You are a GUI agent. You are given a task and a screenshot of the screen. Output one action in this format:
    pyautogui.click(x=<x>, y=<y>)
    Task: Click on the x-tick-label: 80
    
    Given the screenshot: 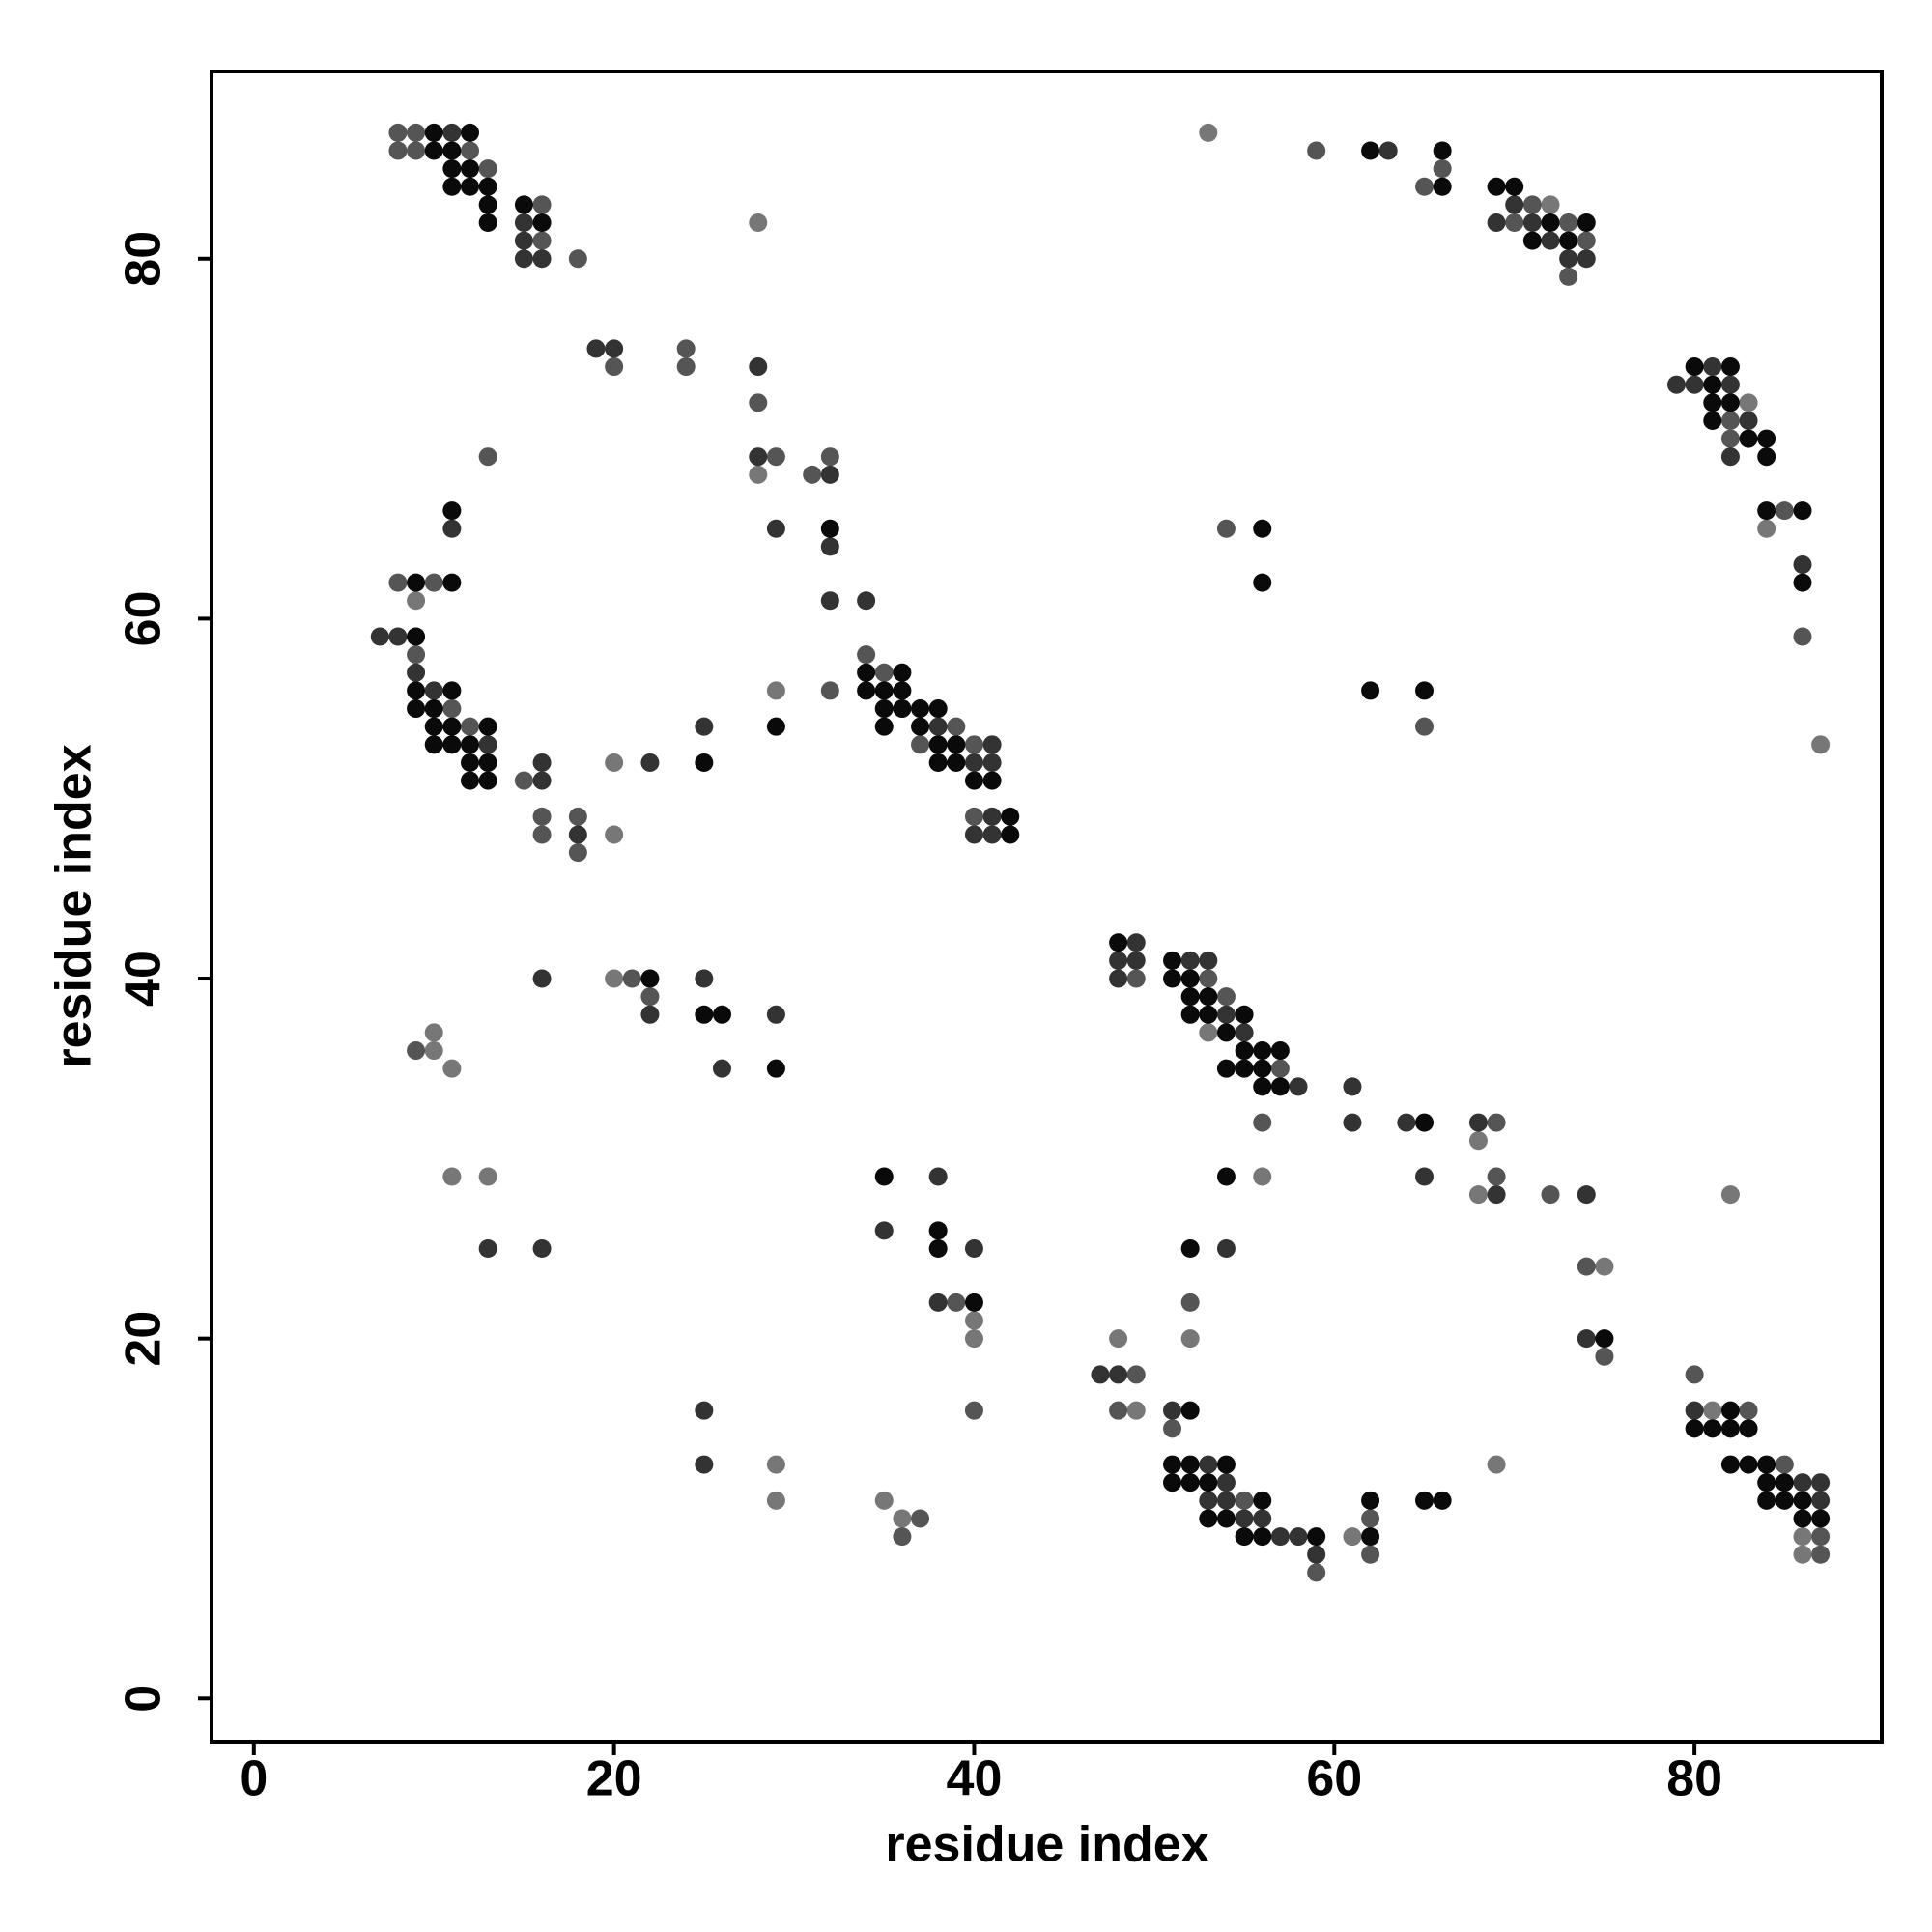 What is the action you would take?
    pyautogui.click(x=1694, y=1779)
    